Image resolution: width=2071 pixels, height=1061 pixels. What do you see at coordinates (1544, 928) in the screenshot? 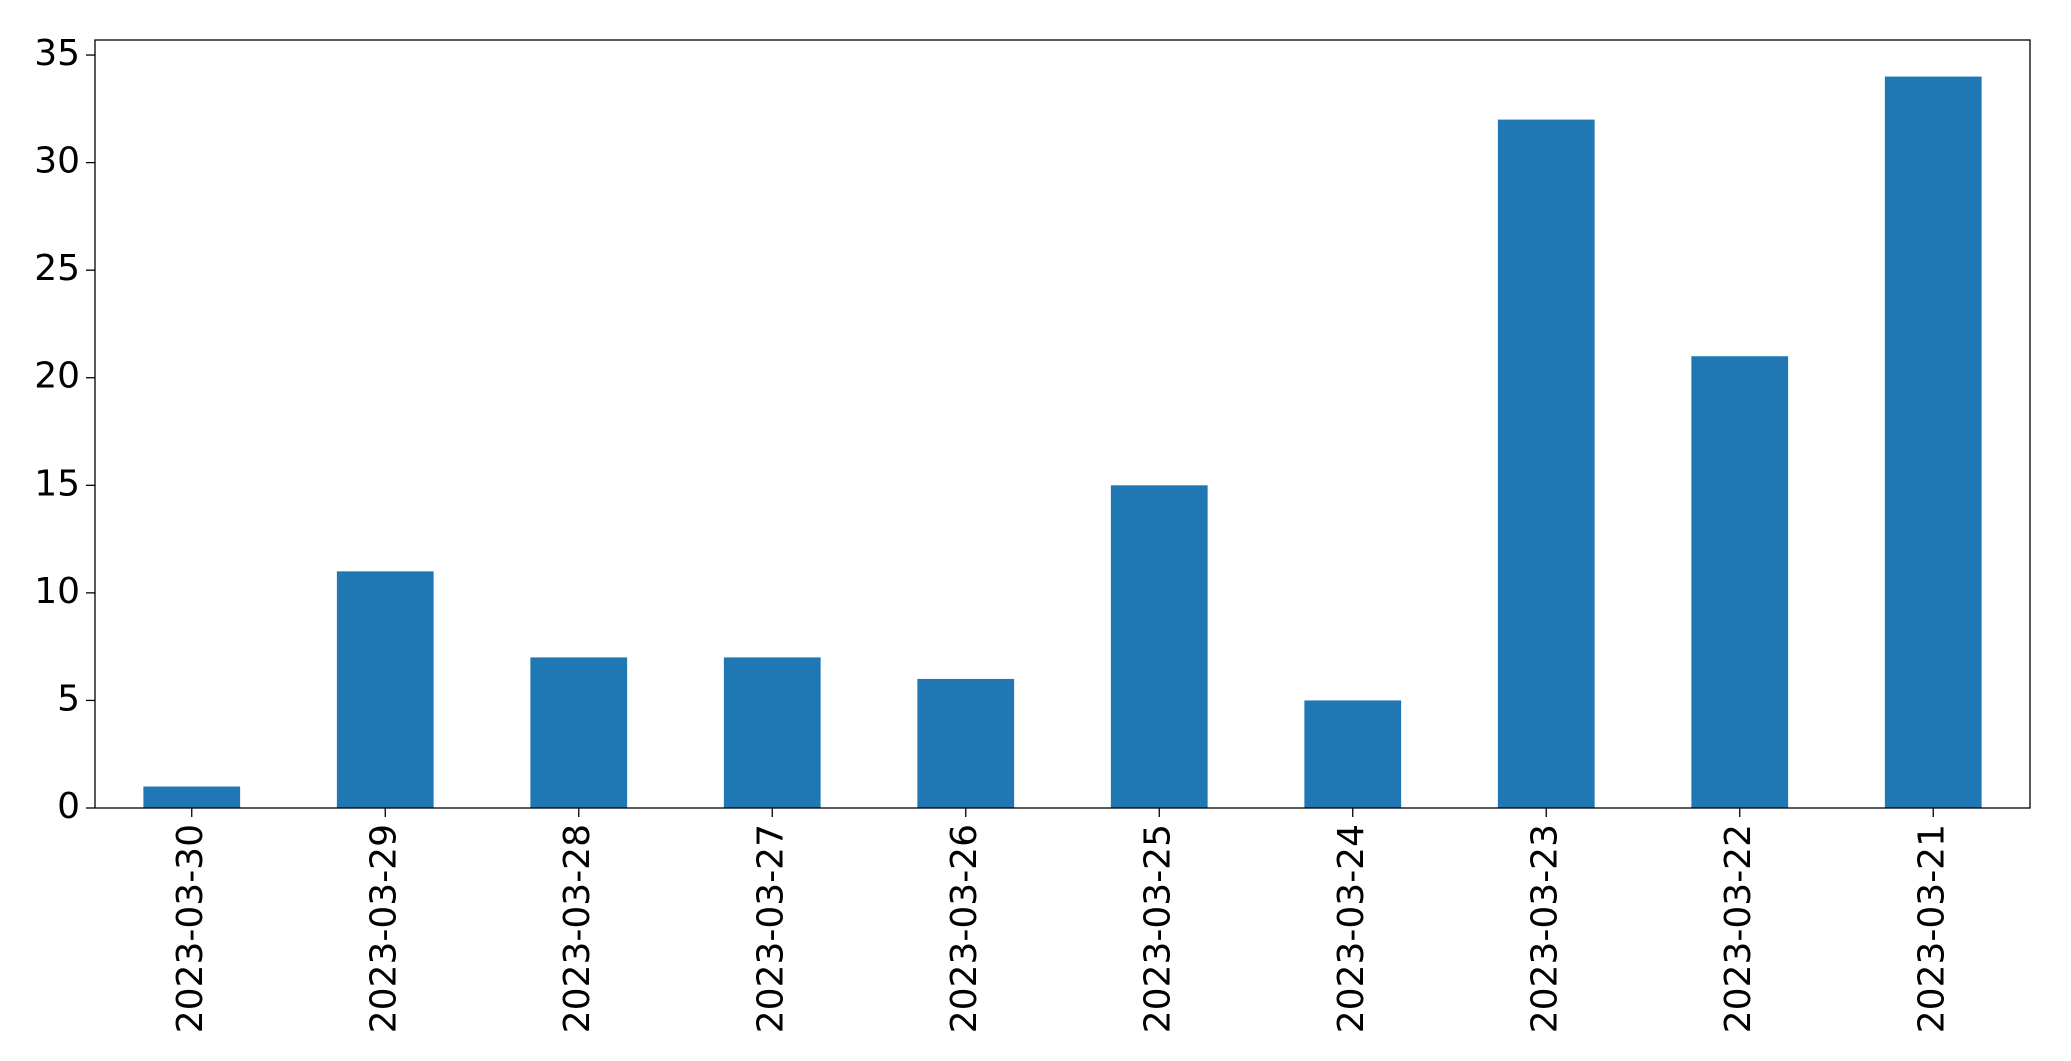
I see `x-tick-label: 2023-03-23` at bounding box center [1544, 928].